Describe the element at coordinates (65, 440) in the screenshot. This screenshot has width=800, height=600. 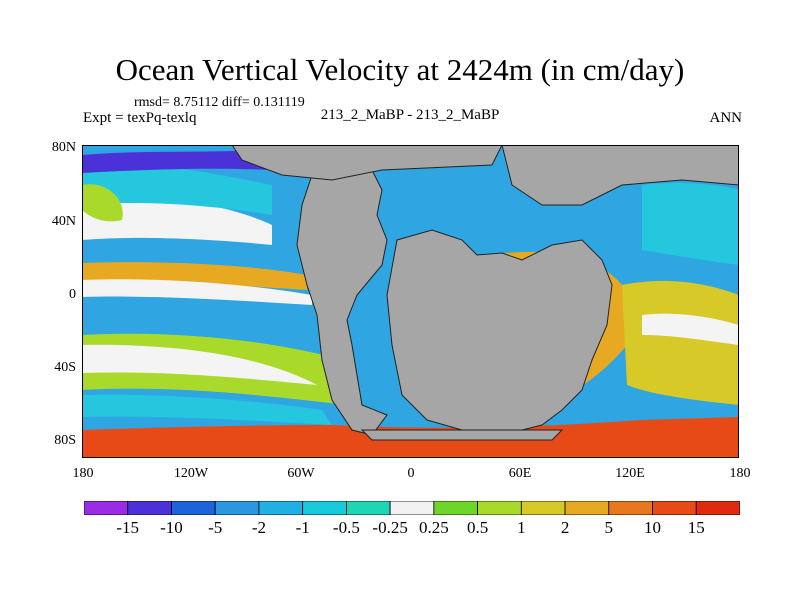
I see `lat-label: 80S` at that location.